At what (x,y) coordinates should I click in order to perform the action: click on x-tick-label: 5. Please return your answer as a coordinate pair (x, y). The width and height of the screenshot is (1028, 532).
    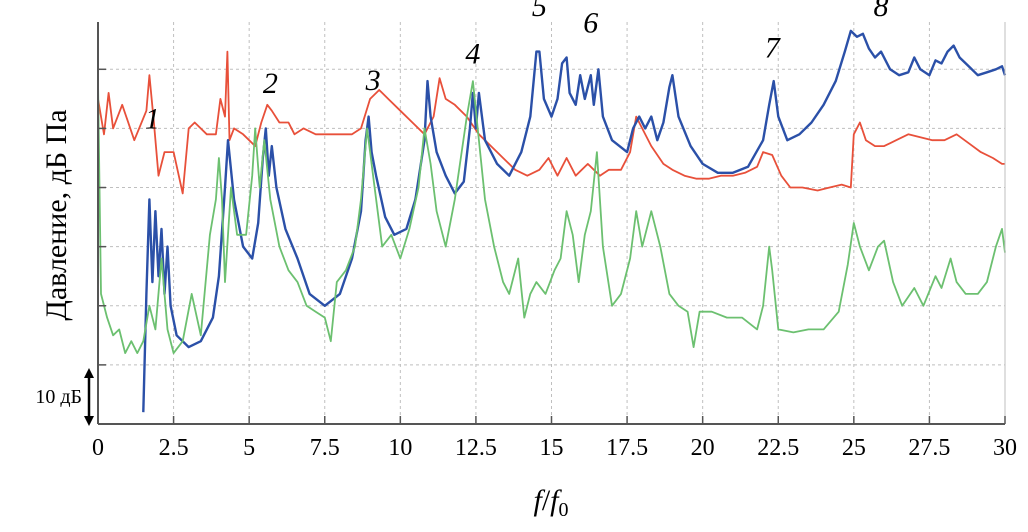
    Looking at the image, I should click on (249, 448).